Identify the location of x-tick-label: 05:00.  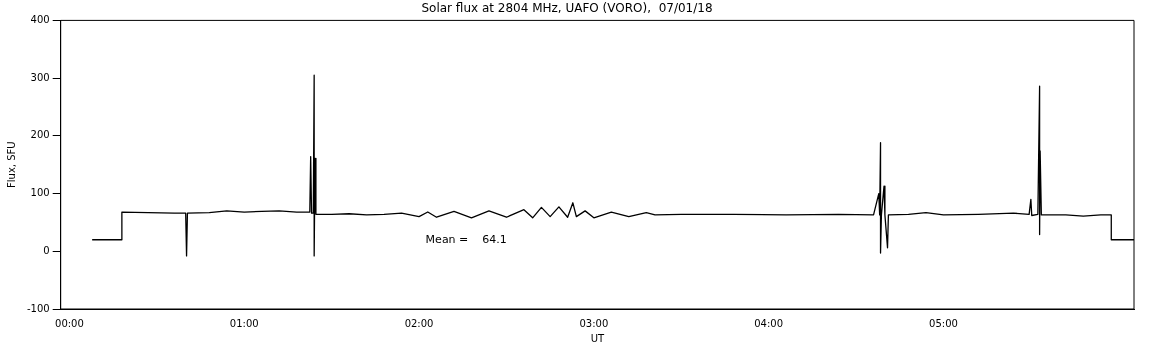
(943, 323).